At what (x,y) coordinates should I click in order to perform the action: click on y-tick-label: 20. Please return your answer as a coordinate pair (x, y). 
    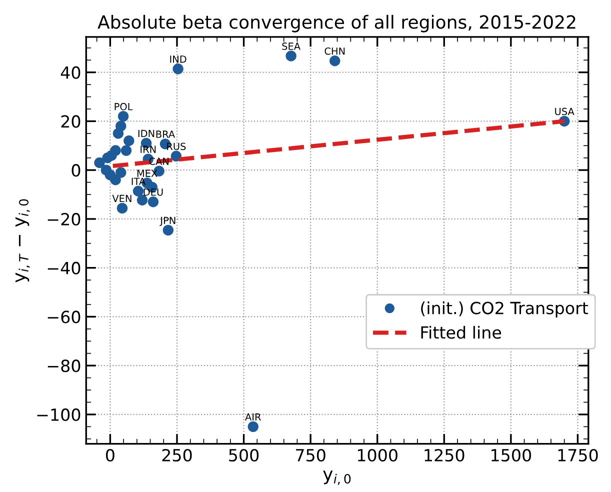
    Looking at the image, I should click on (70, 121).